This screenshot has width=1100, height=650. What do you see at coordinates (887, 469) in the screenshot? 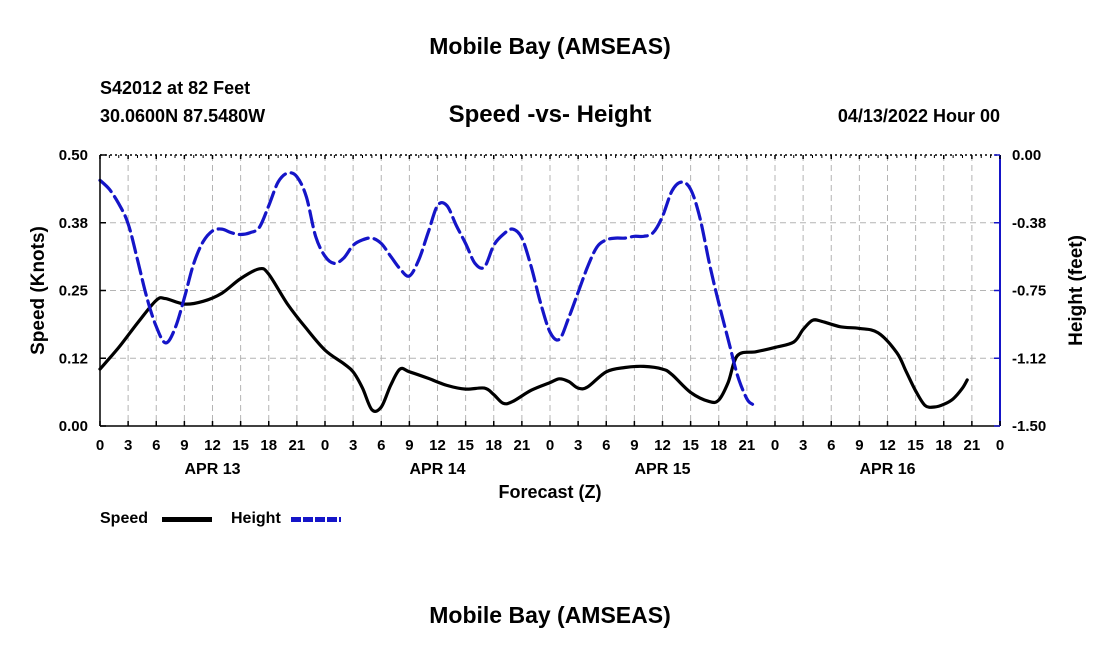
I see `day-label: APR 16` at bounding box center [887, 469].